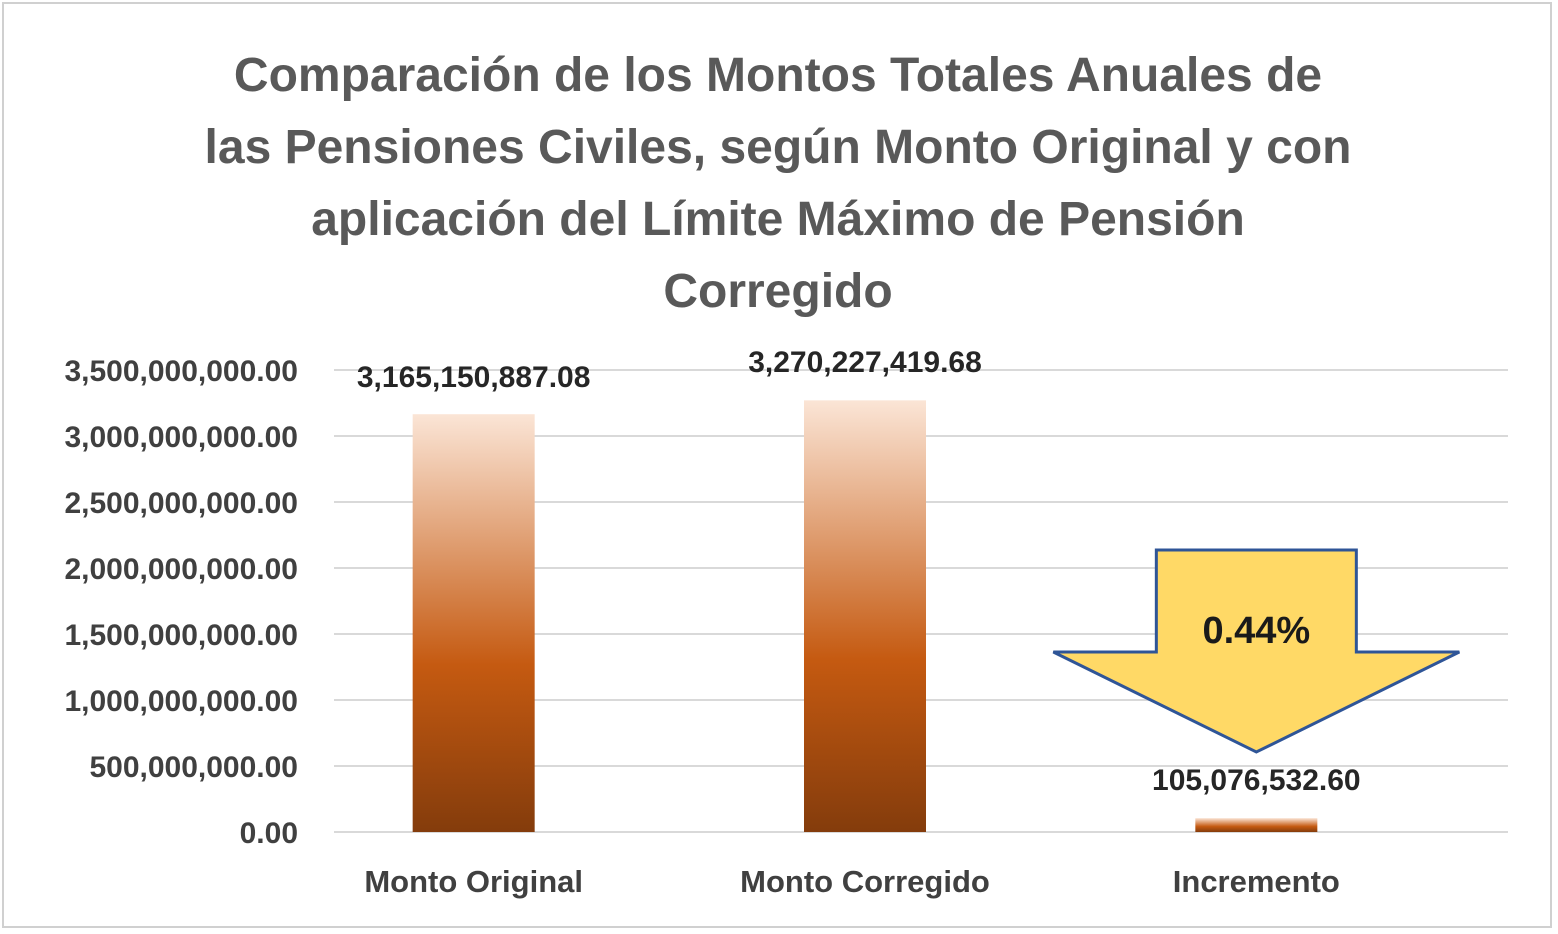  What do you see at coordinates (181, 503) in the screenshot?
I see `y-tick-label: 2,500,000,000.00` at bounding box center [181, 503].